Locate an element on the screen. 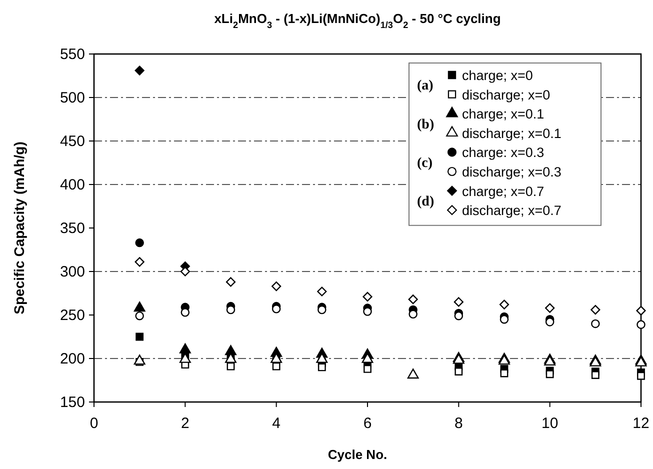 The height and width of the screenshot is (469, 653). legend-label: charge: x=0.3 is located at coordinates (503, 152).